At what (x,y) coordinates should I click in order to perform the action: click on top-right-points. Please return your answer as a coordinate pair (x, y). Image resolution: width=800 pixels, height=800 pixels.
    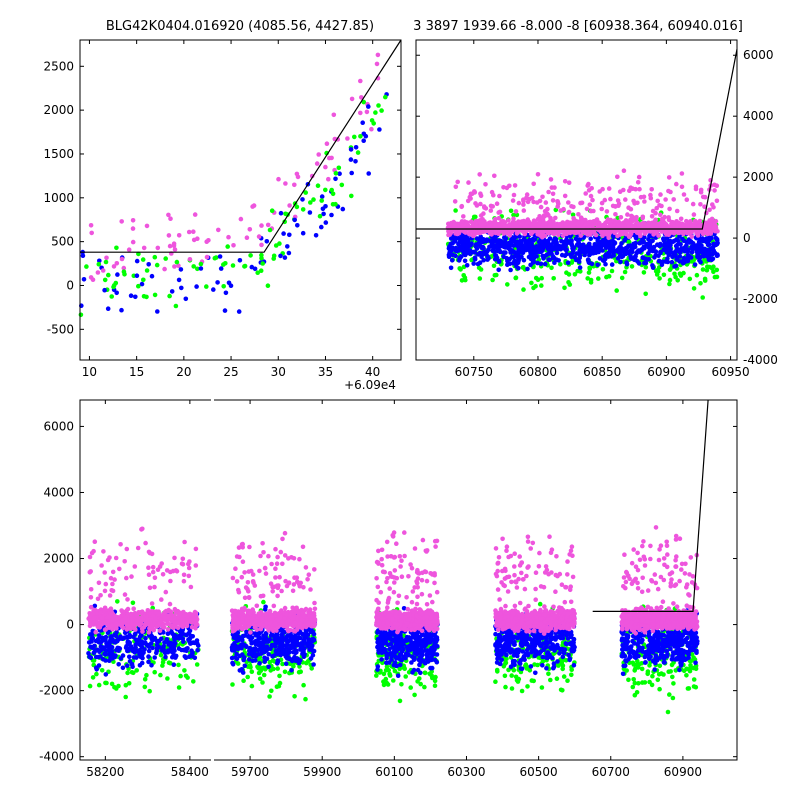
    Looking at the image, I should click on (582, 234).